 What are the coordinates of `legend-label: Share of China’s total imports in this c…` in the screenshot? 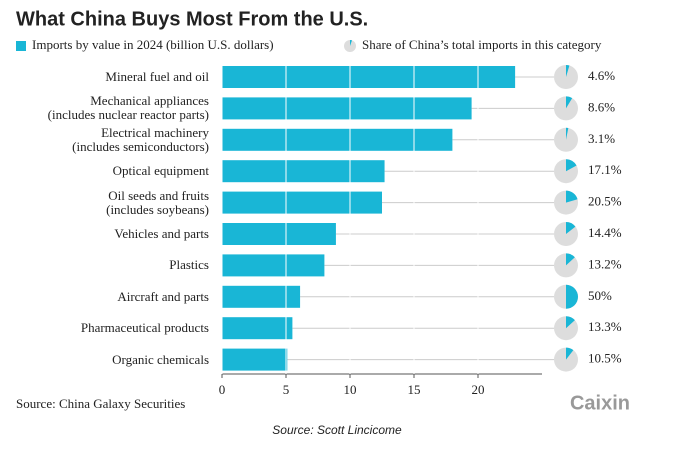 It's located at (482, 44).